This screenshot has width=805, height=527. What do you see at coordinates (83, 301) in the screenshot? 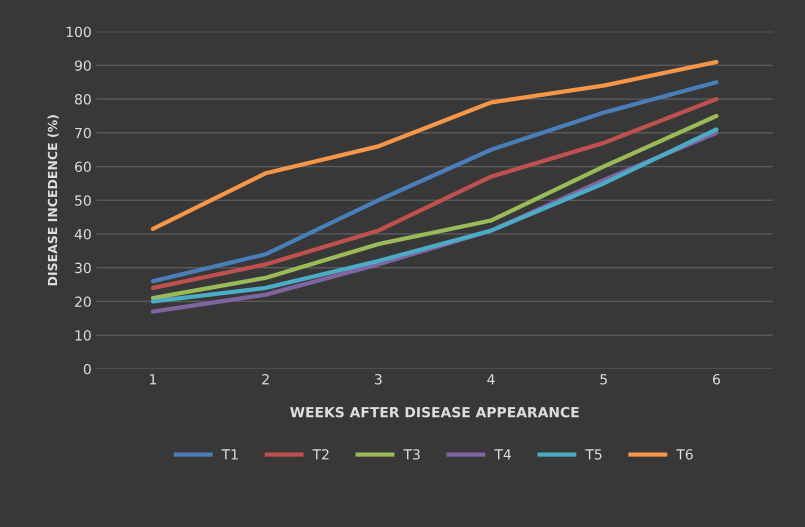
I see `y-tick-label: 20` at bounding box center [83, 301].